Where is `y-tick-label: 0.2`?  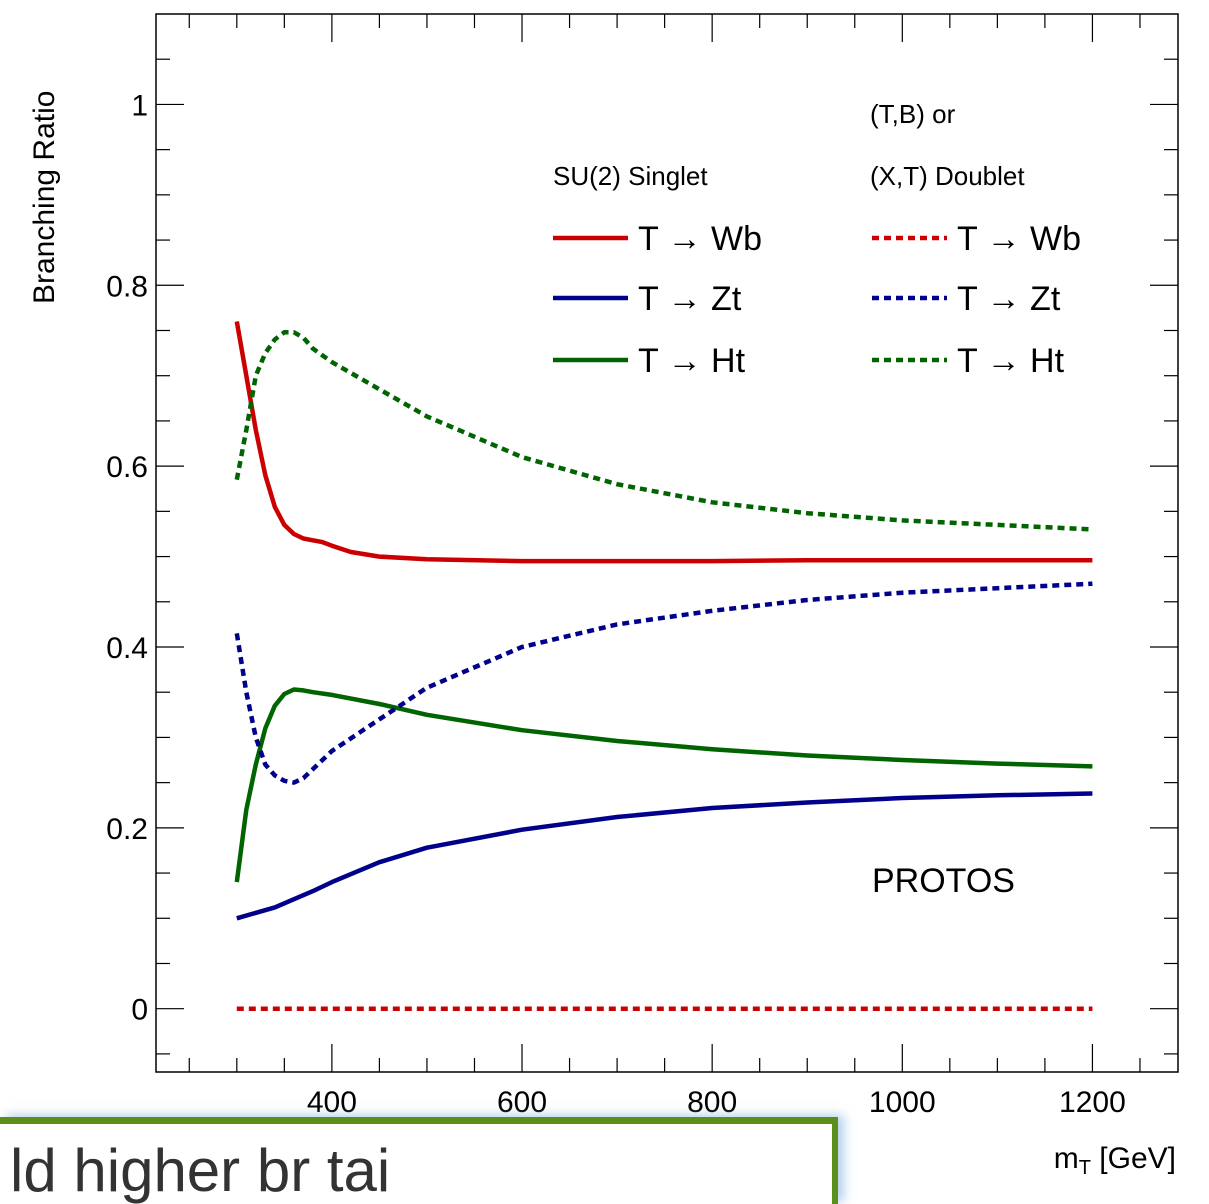 y-tick-label: 0.2 is located at coordinates (127, 829).